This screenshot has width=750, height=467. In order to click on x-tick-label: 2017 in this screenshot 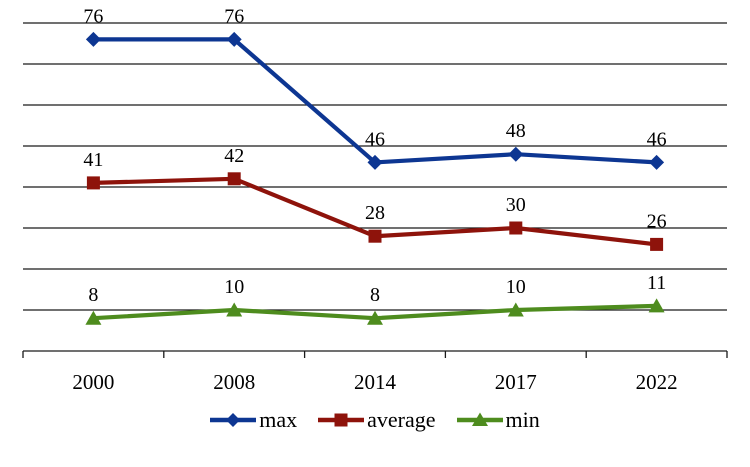, I will do `click(516, 382)`.